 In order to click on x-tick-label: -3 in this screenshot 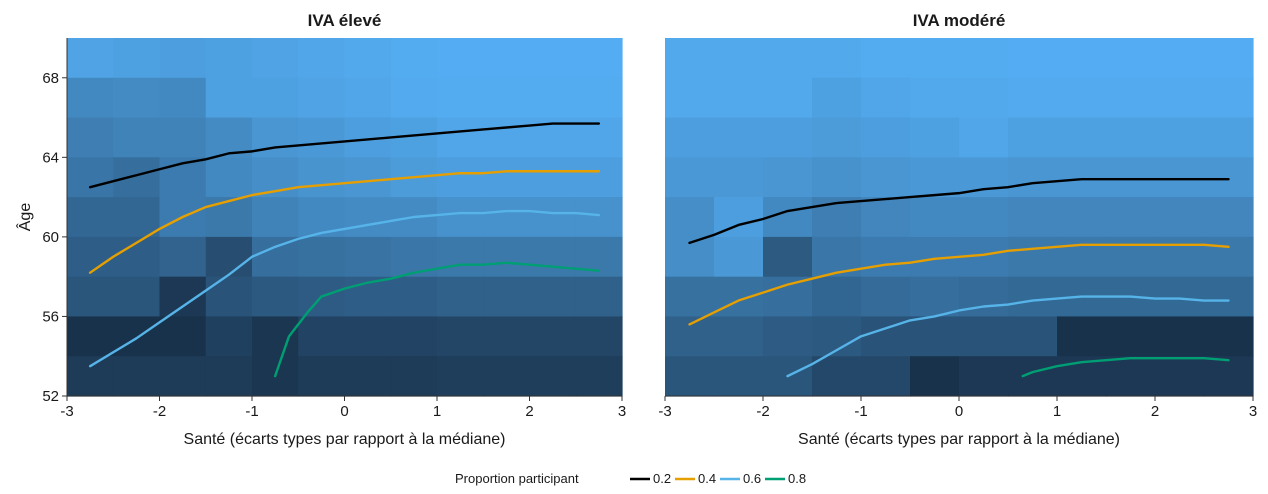, I will do `click(66, 411)`.